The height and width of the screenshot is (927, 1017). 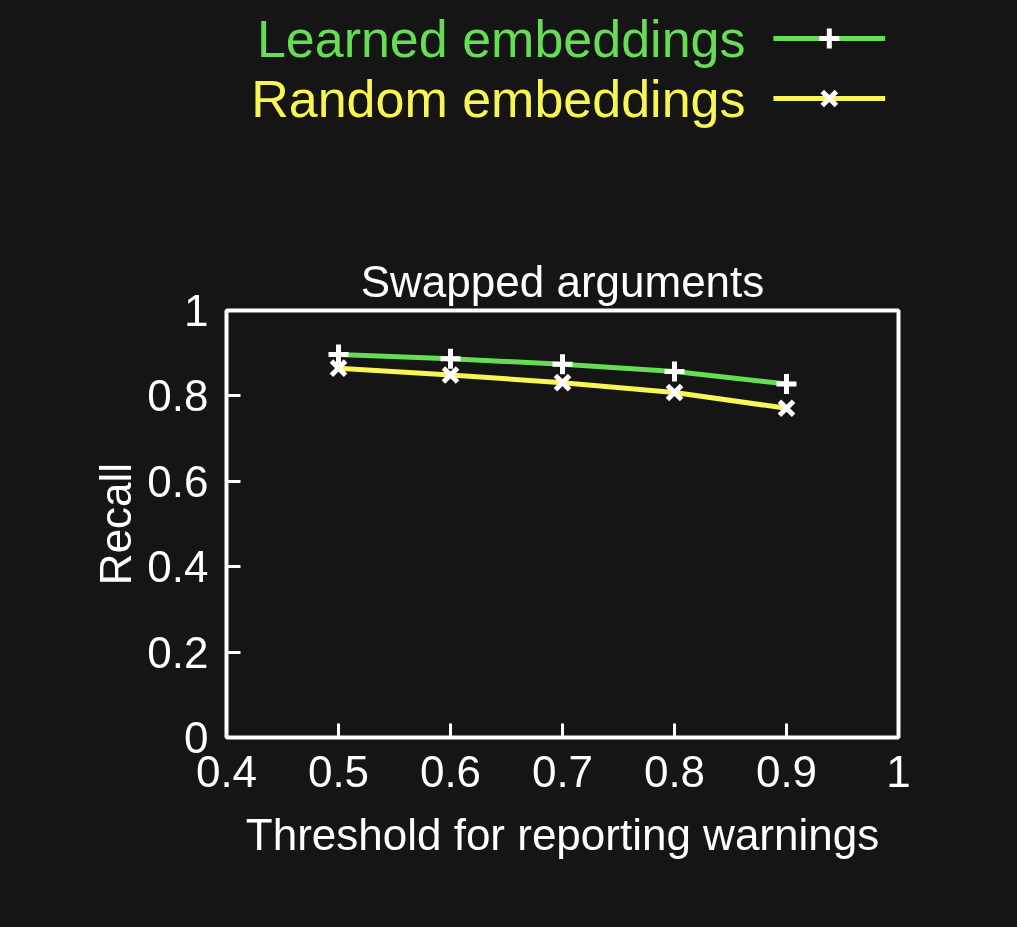 What do you see at coordinates (898, 771) in the screenshot?
I see `x-tick-label: 1` at bounding box center [898, 771].